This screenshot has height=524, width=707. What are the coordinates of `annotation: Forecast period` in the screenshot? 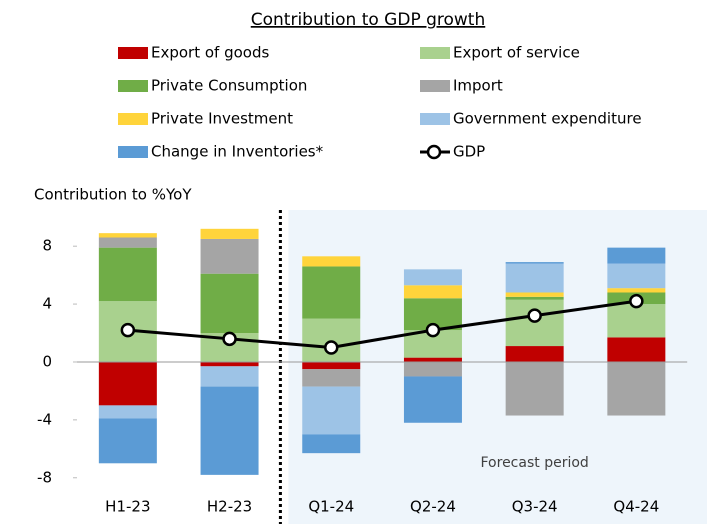 It's located at (535, 463).